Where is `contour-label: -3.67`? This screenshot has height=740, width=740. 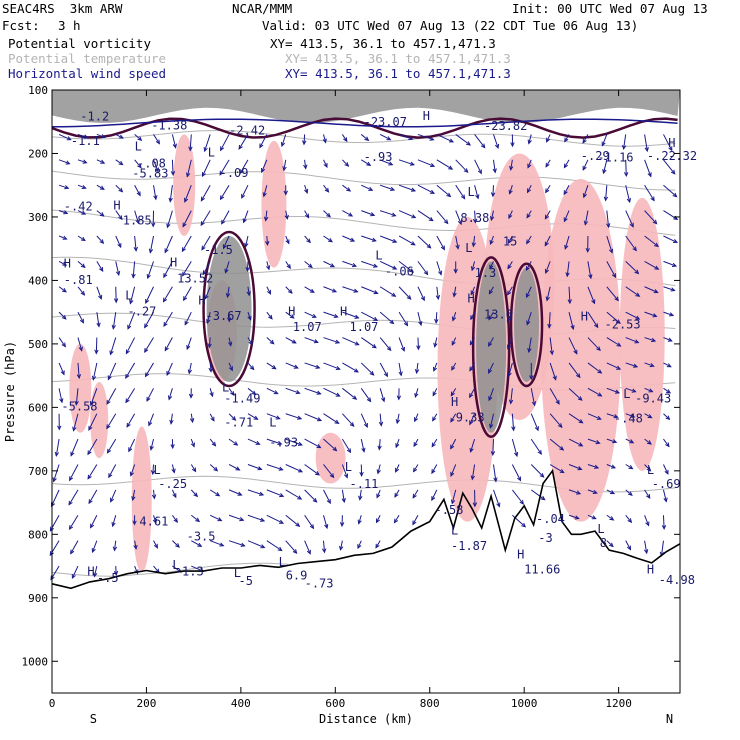
contour-label: -3.67 is located at coordinates (224, 316).